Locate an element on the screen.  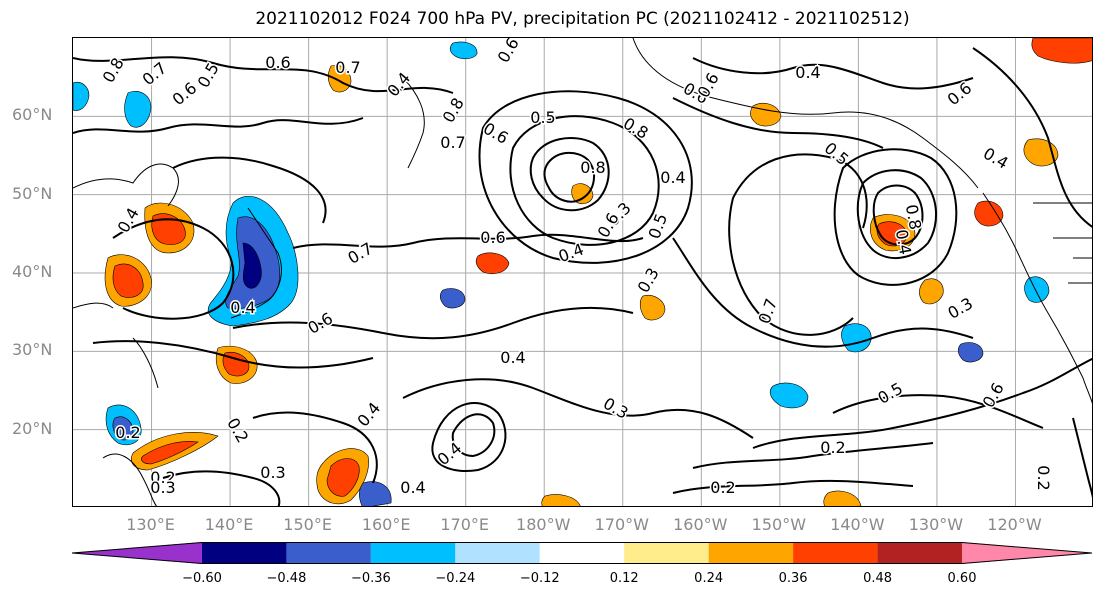
longitude-label: 170°W is located at coordinates (621, 524).